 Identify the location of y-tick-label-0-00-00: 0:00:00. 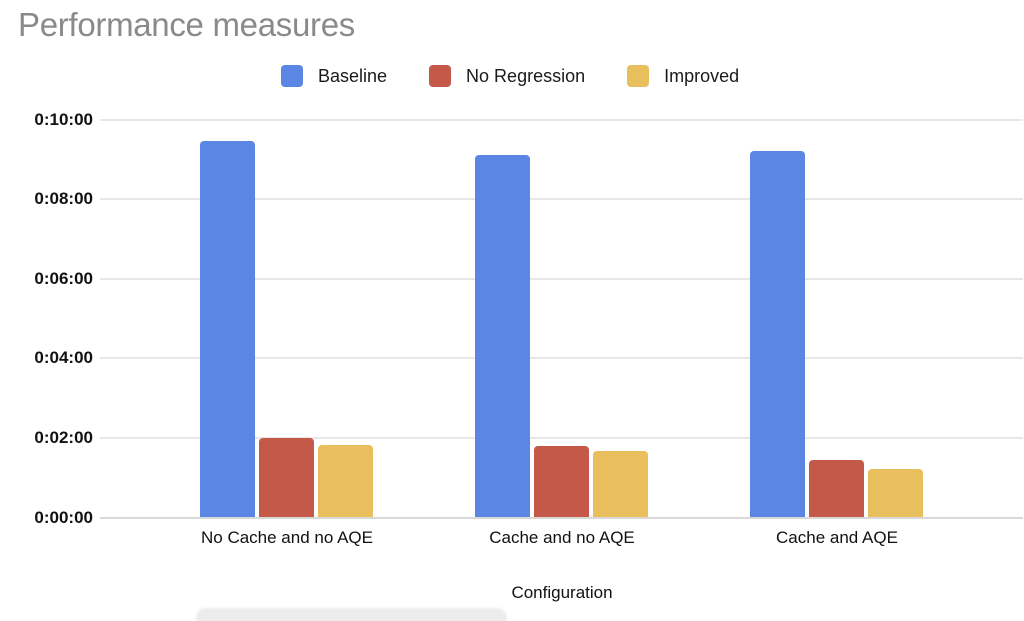
(63, 517).